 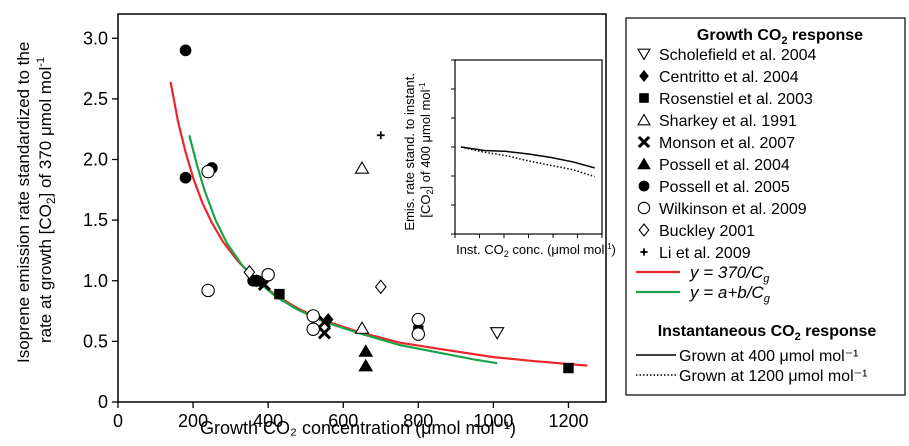 I want to click on legend-title-instantaneous: Instantaneous CO2 response, so click(x=767, y=333).